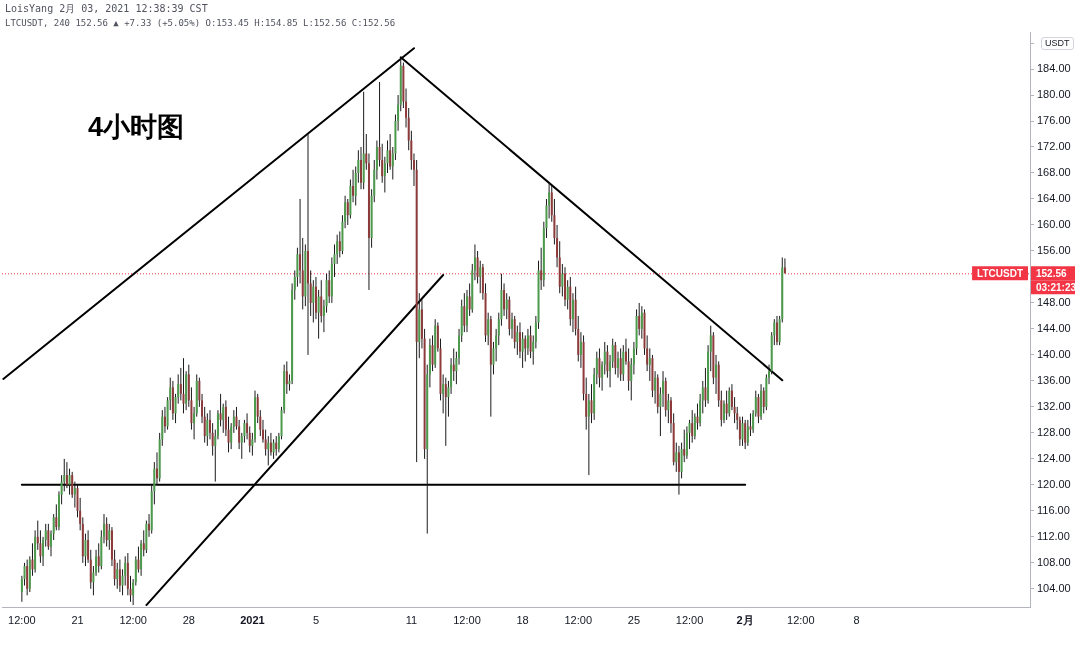 This screenshot has width=1080, height=655. I want to click on y-tick-label: 144.00, so click(1054, 327).